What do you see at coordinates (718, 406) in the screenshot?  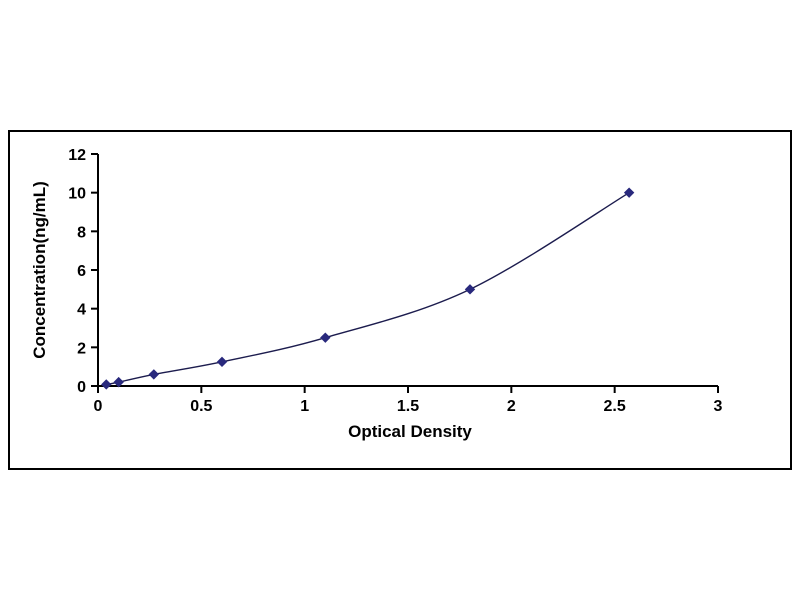 I see `x-tick-label: 3` at bounding box center [718, 406].